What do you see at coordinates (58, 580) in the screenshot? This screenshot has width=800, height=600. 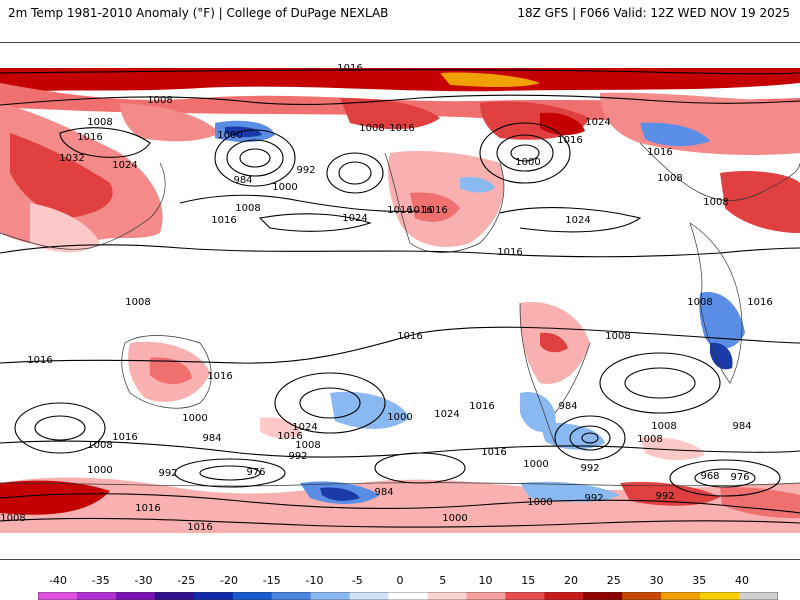 I see `colorbar-tick-label: -40` at bounding box center [58, 580].